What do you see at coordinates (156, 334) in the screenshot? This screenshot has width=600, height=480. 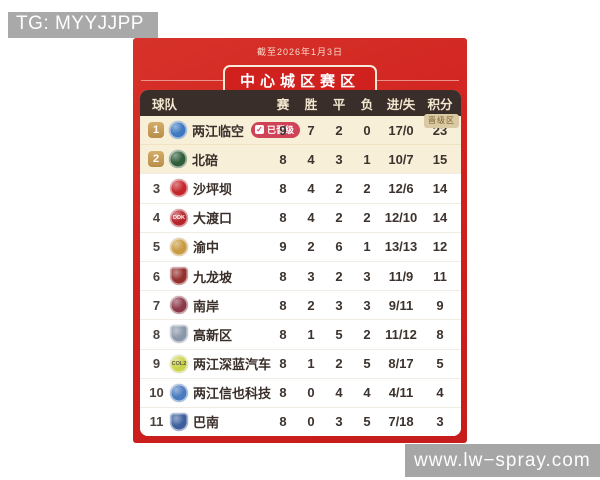 I see `rank-label: 8` at bounding box center [156, 334].